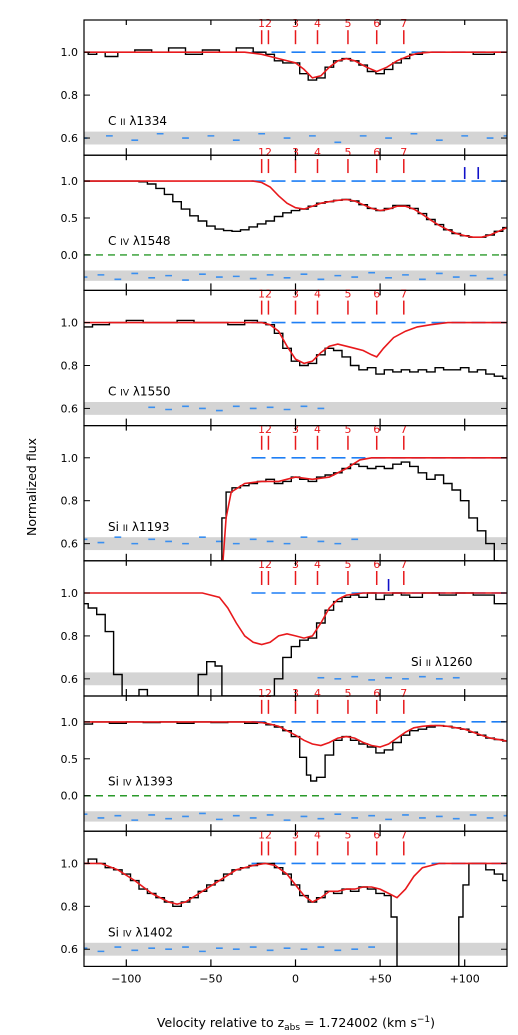 The height and width of the screenshot is (1035, 518). What do you see at coordinates (140, 782) in the screenshot?
I see `ion-label: Si IV λ1393` at bounding box center [140, 782].